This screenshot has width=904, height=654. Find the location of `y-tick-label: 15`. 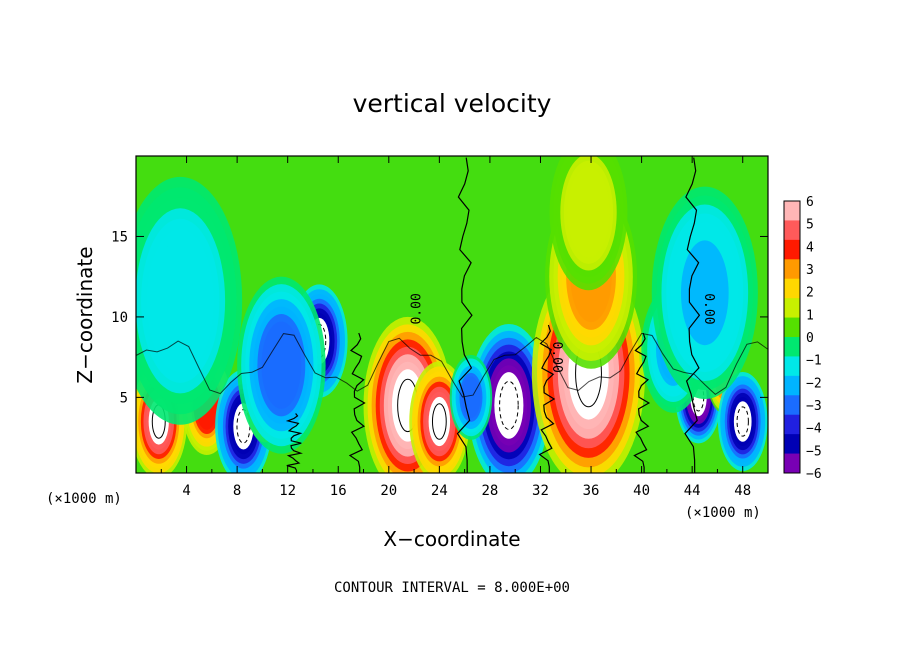

y-tick-label: 15 is located at coordinates (119, 237).